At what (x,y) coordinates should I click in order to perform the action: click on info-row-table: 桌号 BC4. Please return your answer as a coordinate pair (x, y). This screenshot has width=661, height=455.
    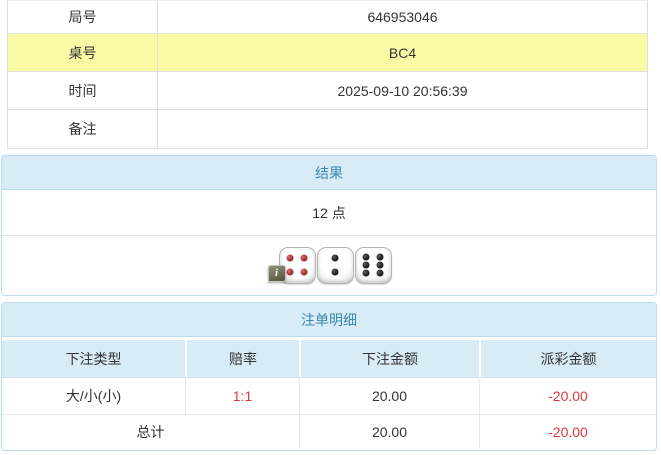
    Looking at the image, I should click on (327, 53).